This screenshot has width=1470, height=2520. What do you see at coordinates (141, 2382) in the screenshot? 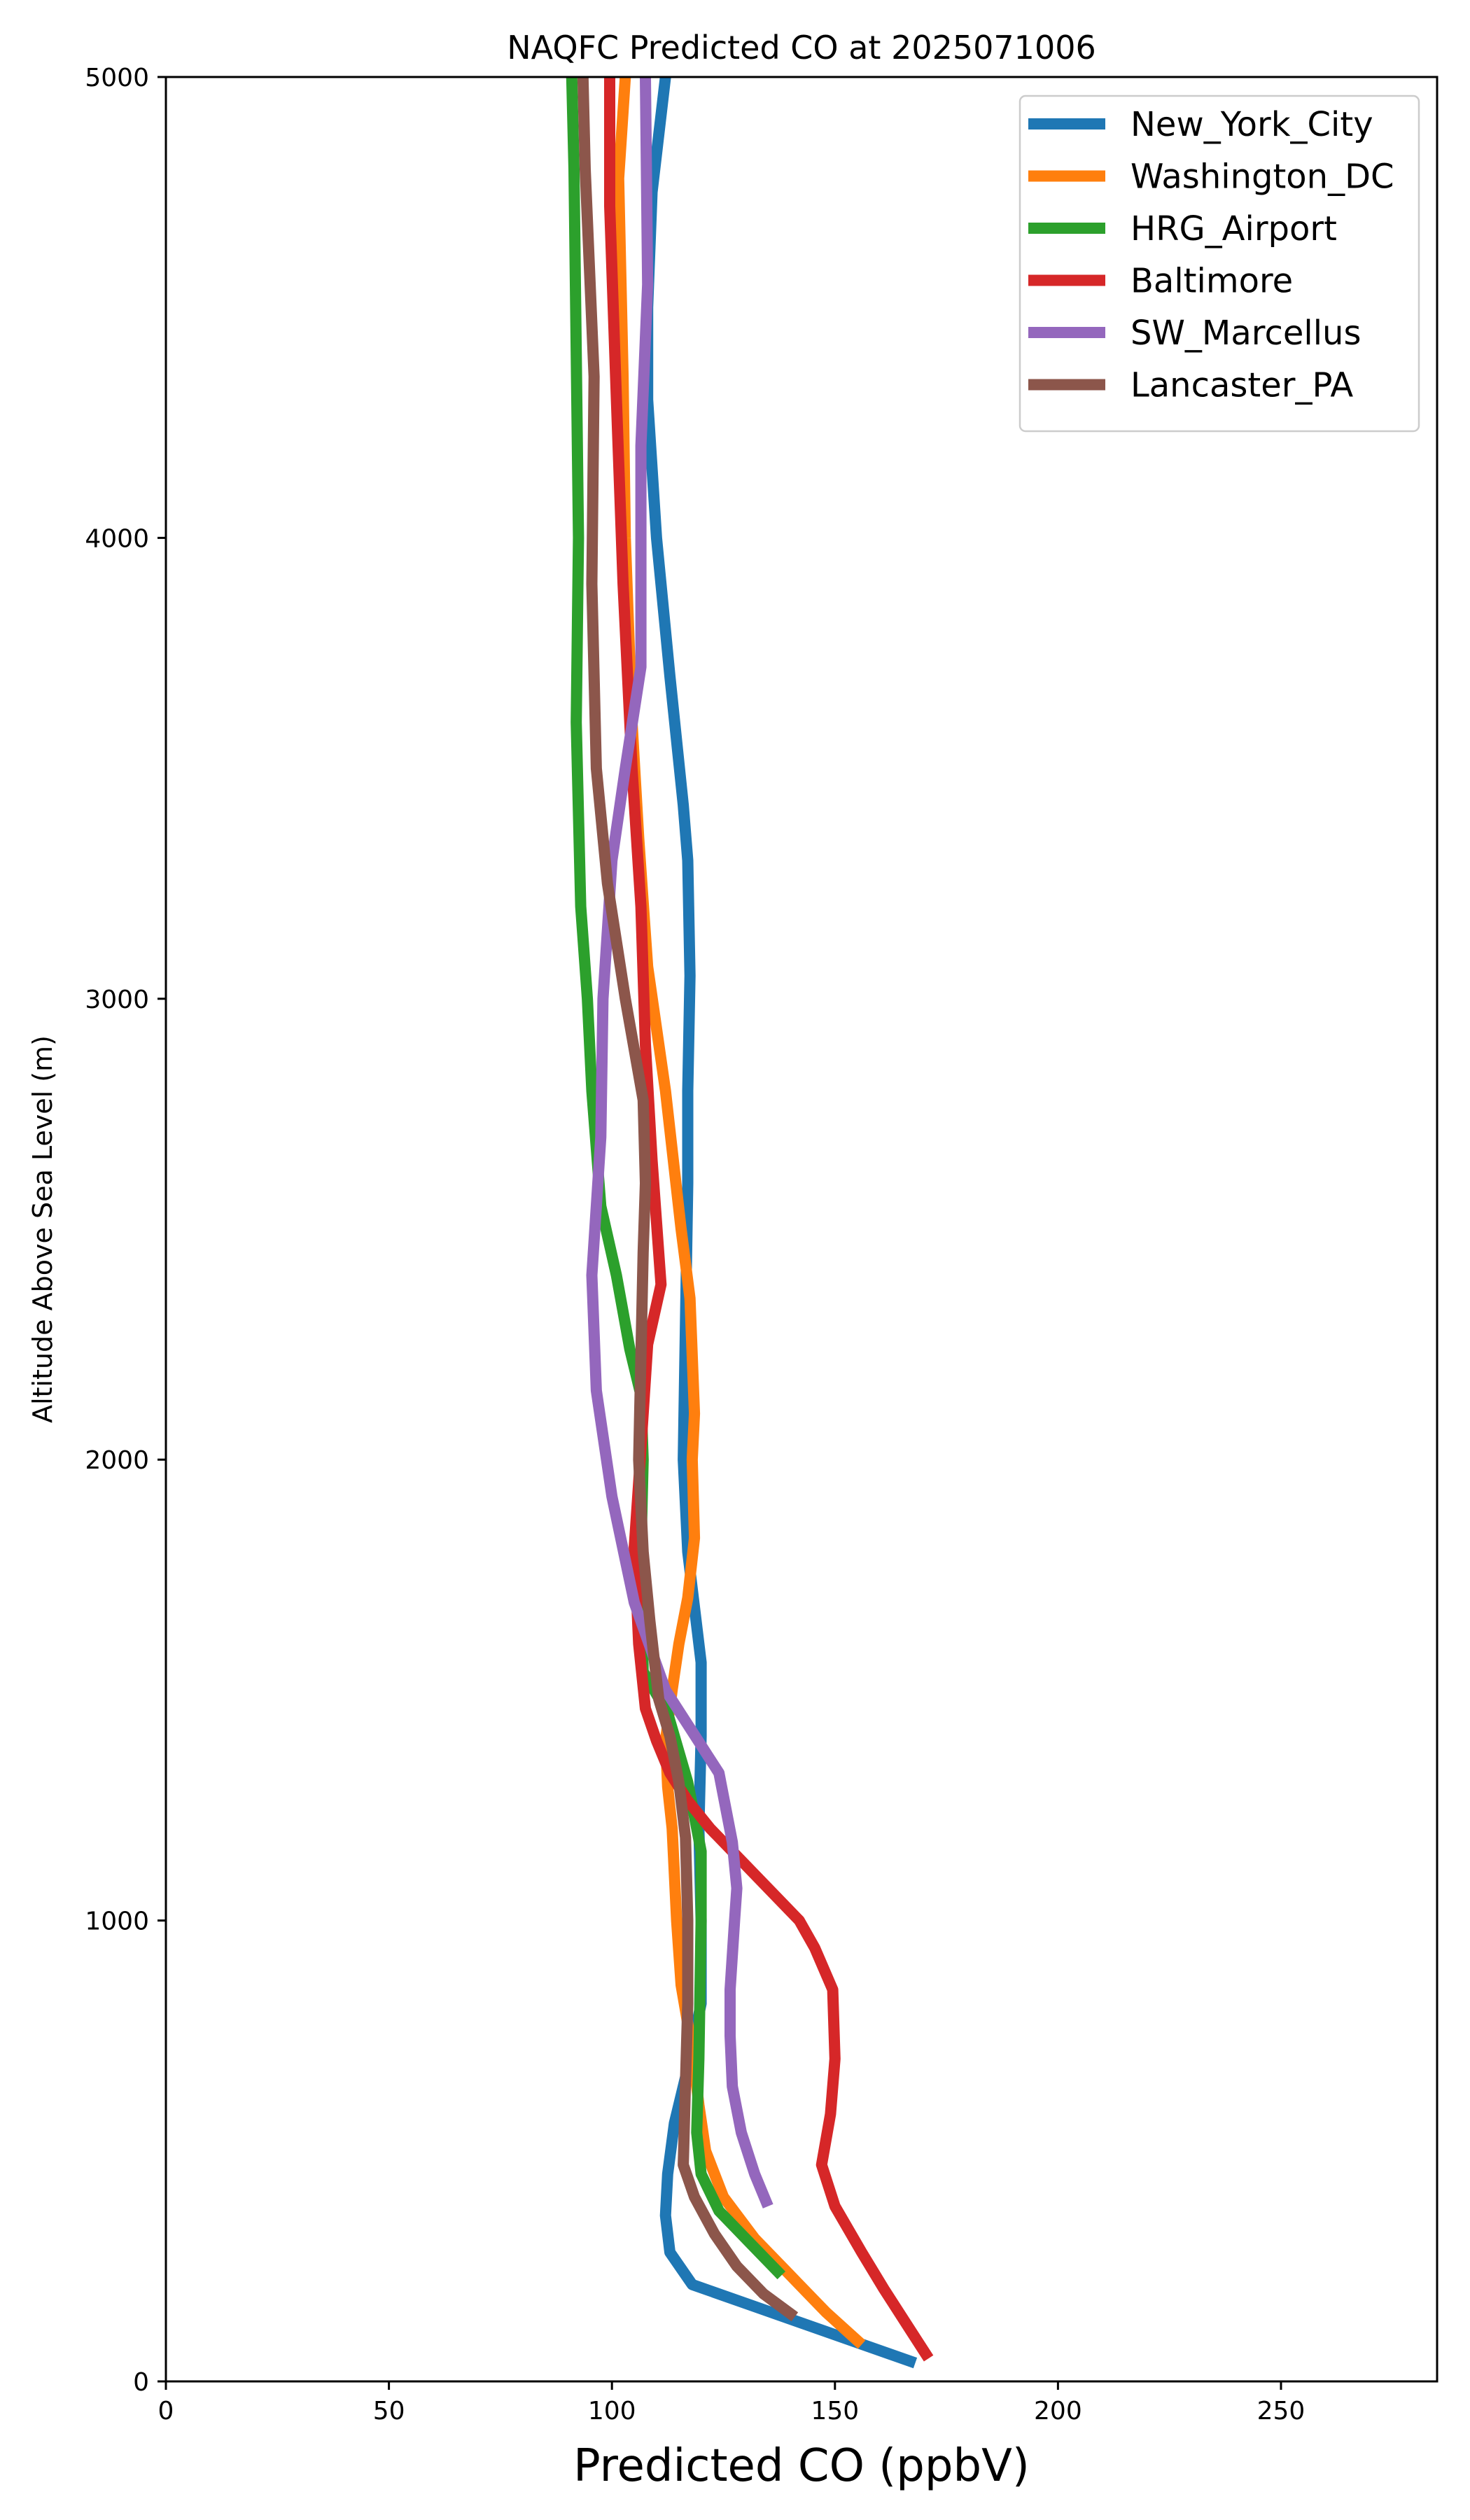
I see `y-tick-label: 0` at bounding box center [141, 2382].